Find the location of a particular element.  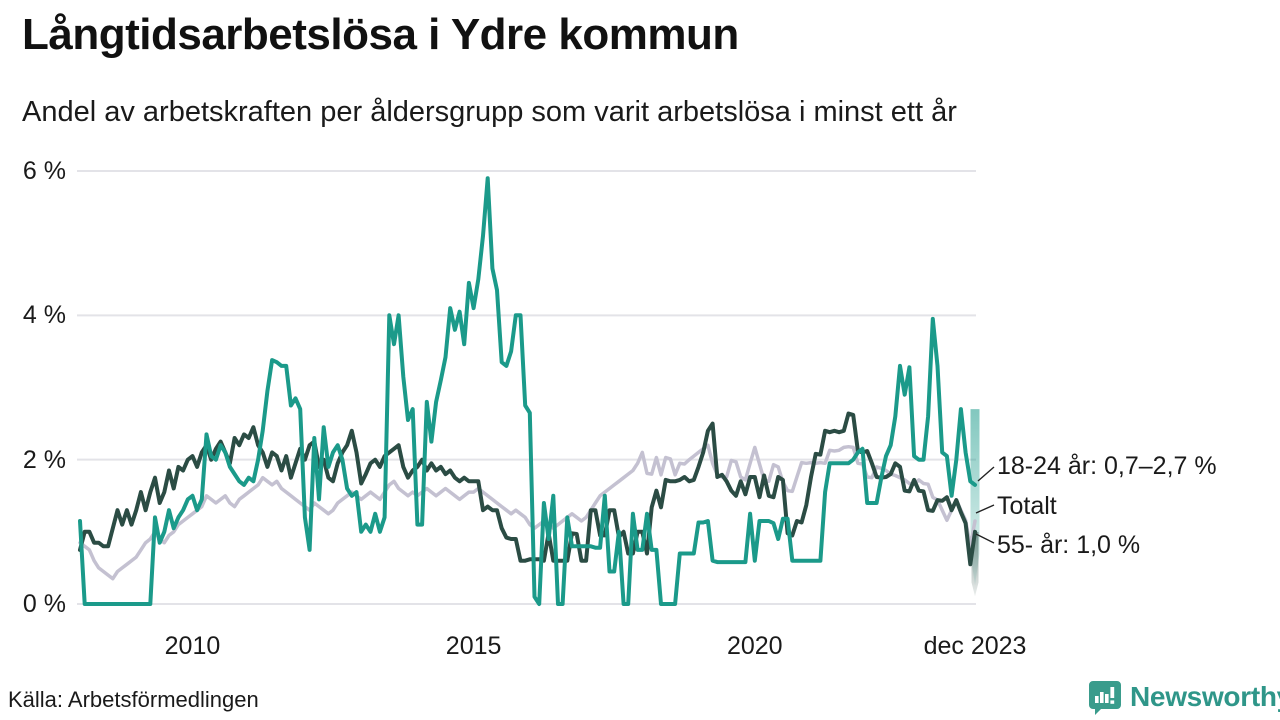

end-label-totalt: Totalt is located at coordinates (1027, 506).